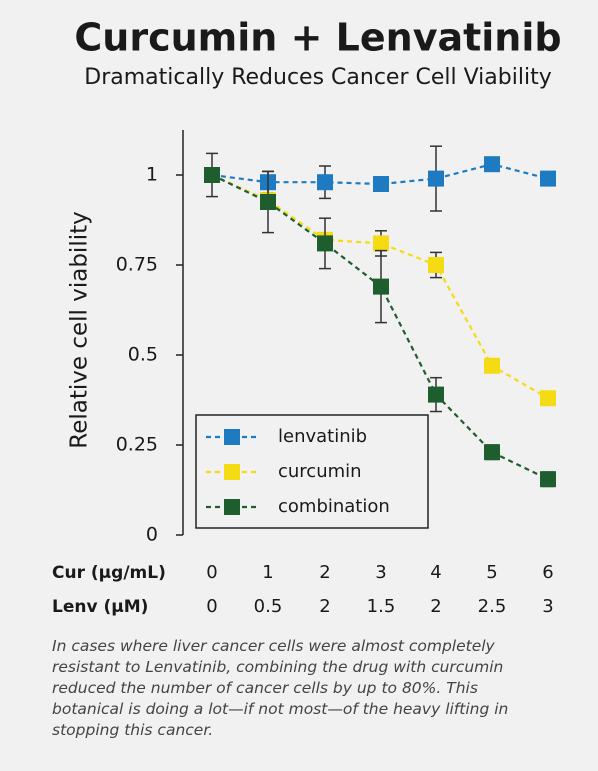 Image resolution: width=598 pixels, height=771 pixels. What do you see at coordinates (100, 607) in the screenshot?
I see `x-row-label: Lenv (µM)` at bounding box center [100, 607].